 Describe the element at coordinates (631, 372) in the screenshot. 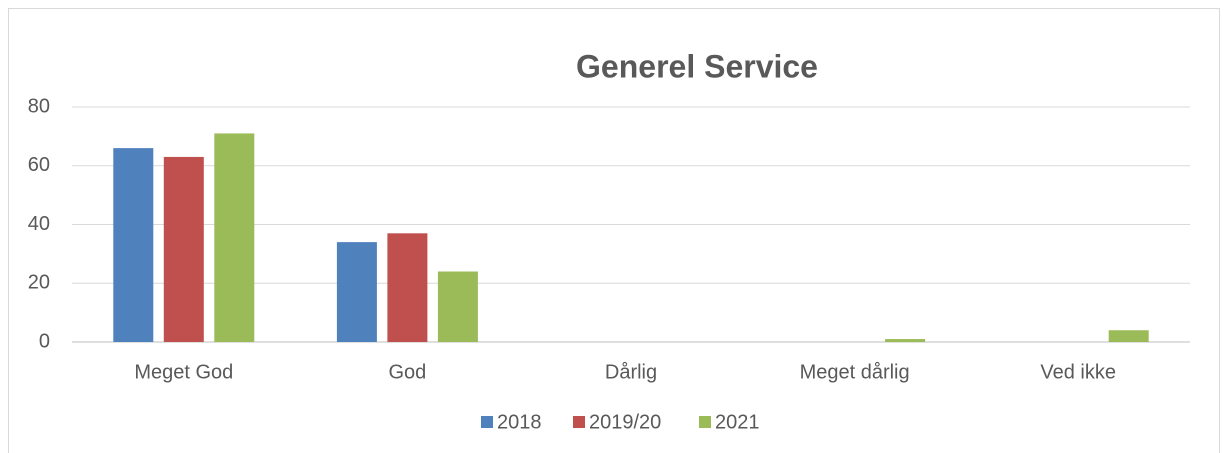

I see `x-tick-label: Dårlig` at that location.